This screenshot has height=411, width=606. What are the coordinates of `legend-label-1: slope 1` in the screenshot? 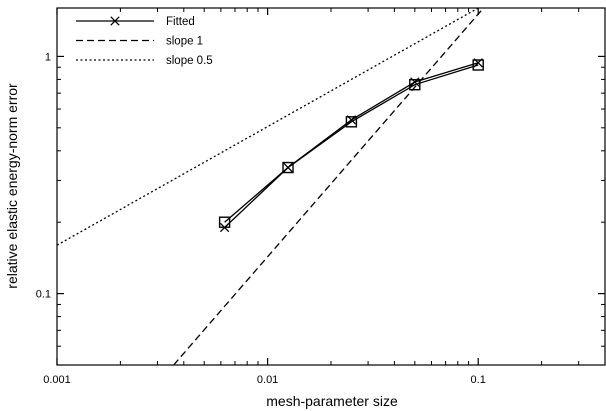 It's located at (184, 42).